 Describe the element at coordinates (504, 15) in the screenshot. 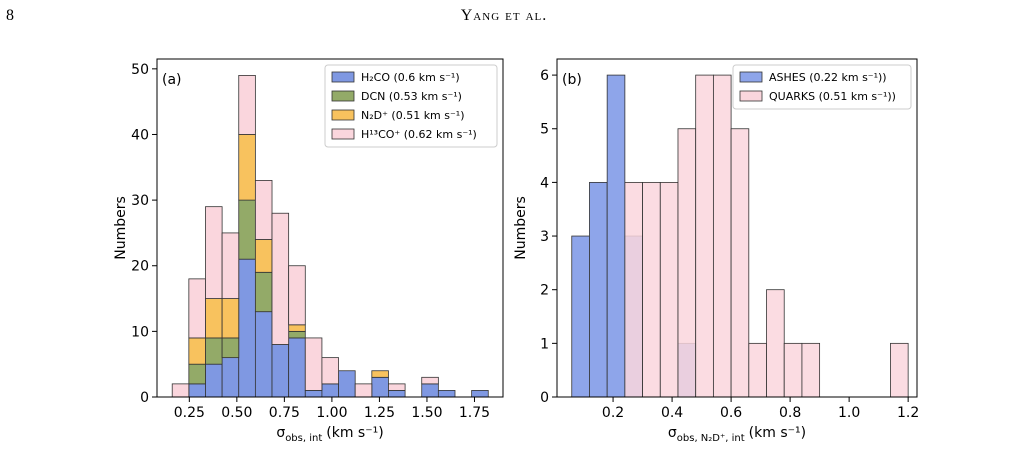

I see `running-title: Yang et al.` at that location.